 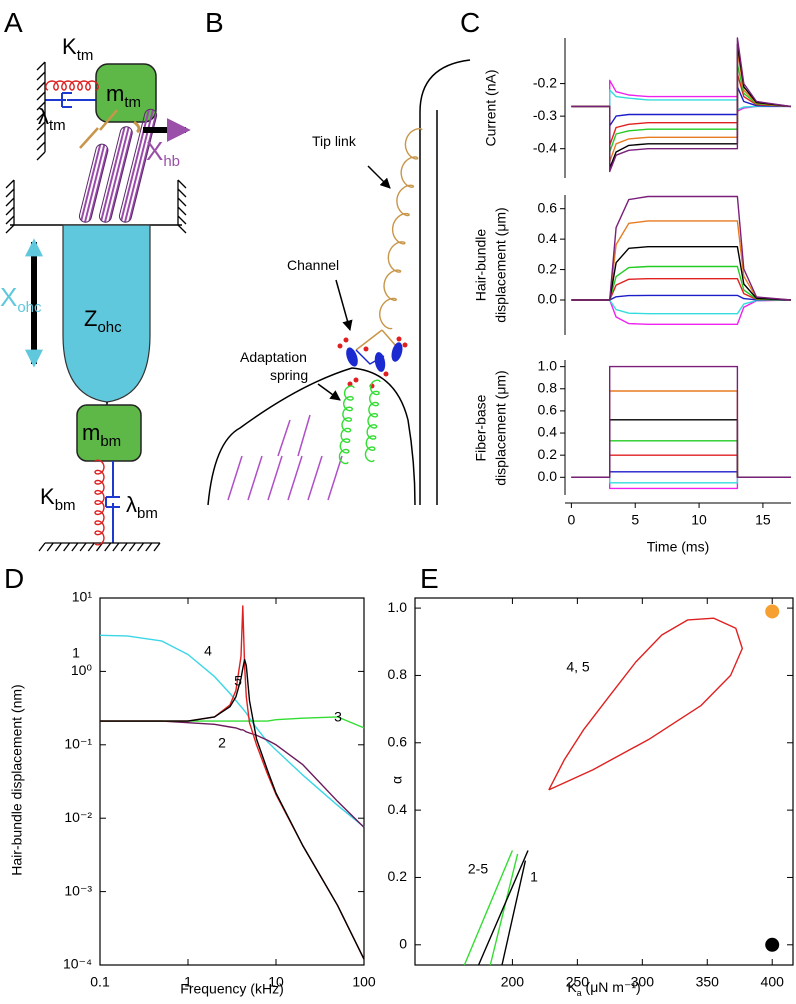 I want to click on damper-label: λbm, so click(x=142, y=507).